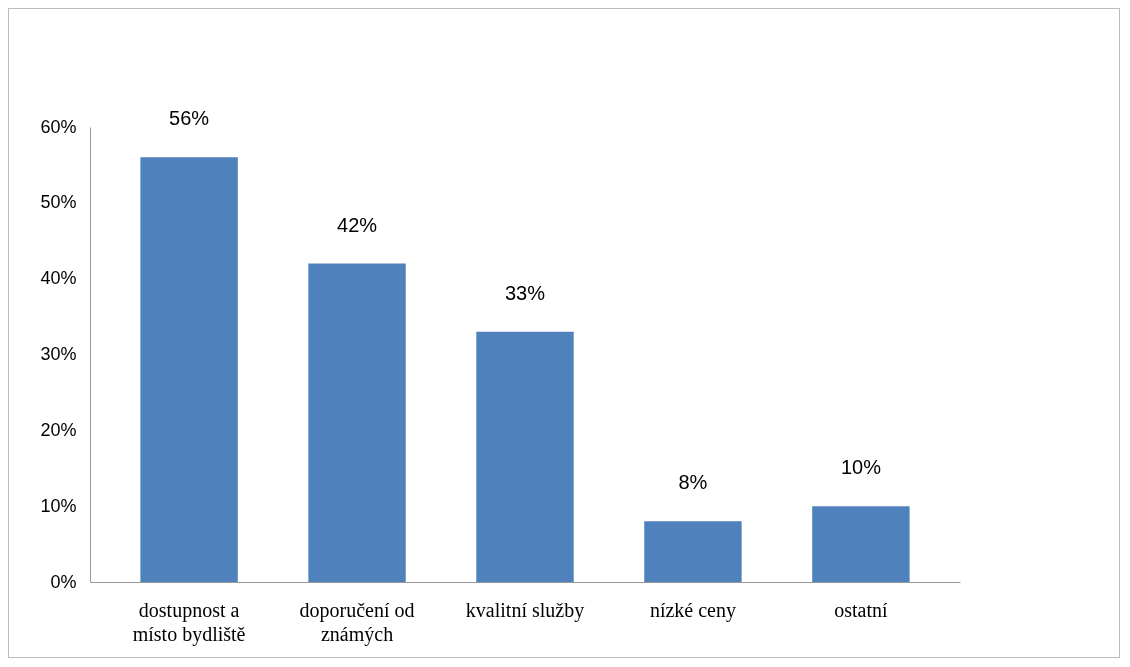  Describe the element at coordinates (58, 278) in the screenshot. I see `y-tick-label: 40%` at that location.